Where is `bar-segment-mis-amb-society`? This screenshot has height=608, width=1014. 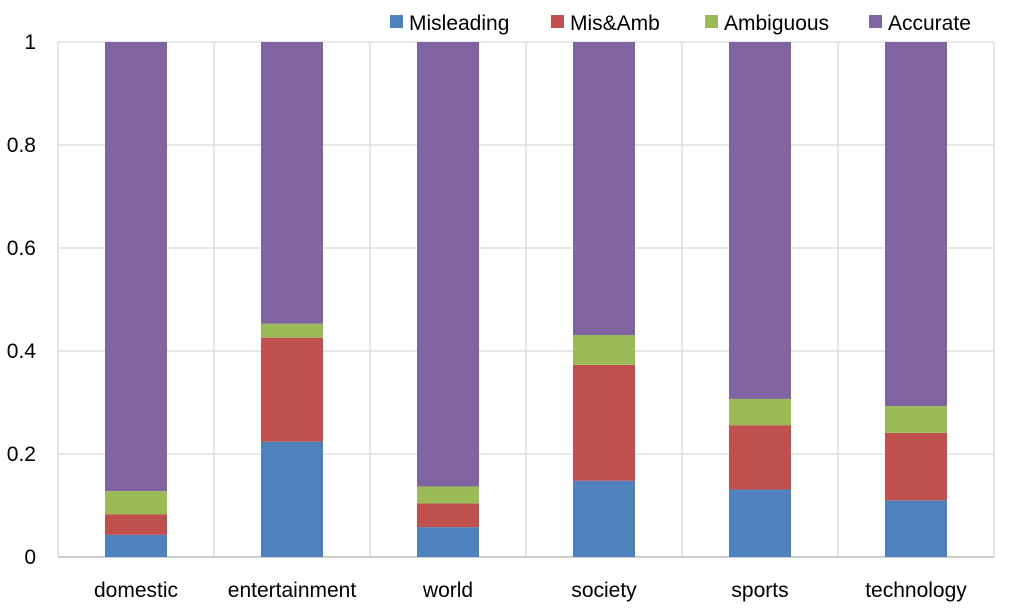
bar-segment-mis-amb-society is located at coordinates (604, 422).